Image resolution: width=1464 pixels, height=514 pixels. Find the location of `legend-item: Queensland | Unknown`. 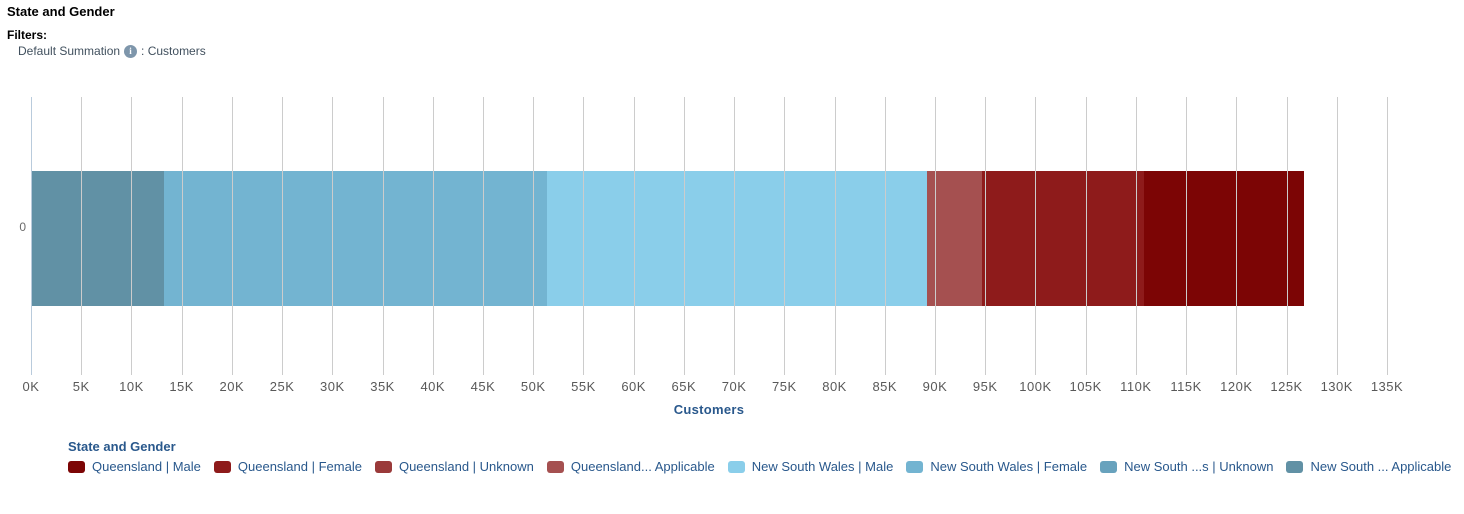

legend-item: Queensland | Unknown is located at coordinates (454, 466).